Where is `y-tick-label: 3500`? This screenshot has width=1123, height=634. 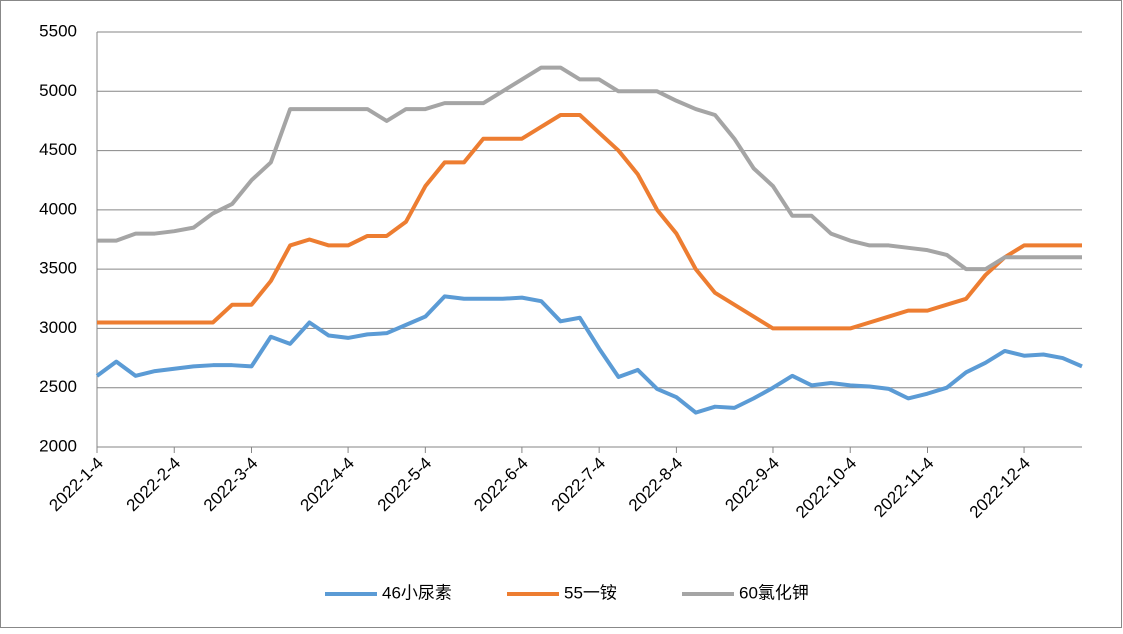 y-tick-label: 3500 is located at coordinates (58, 268).